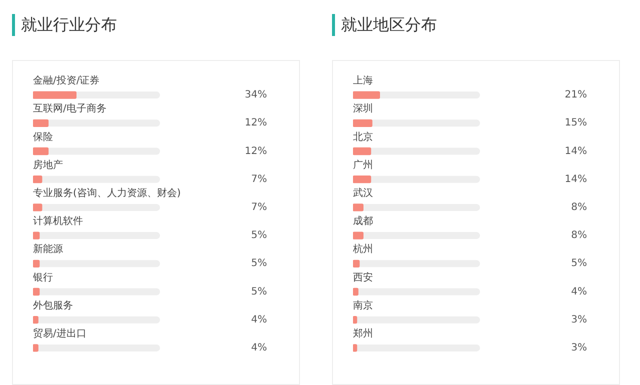  Describe the element at coordinates (575, 95) in the screenshot. I see `data-label: 21%` at that location.